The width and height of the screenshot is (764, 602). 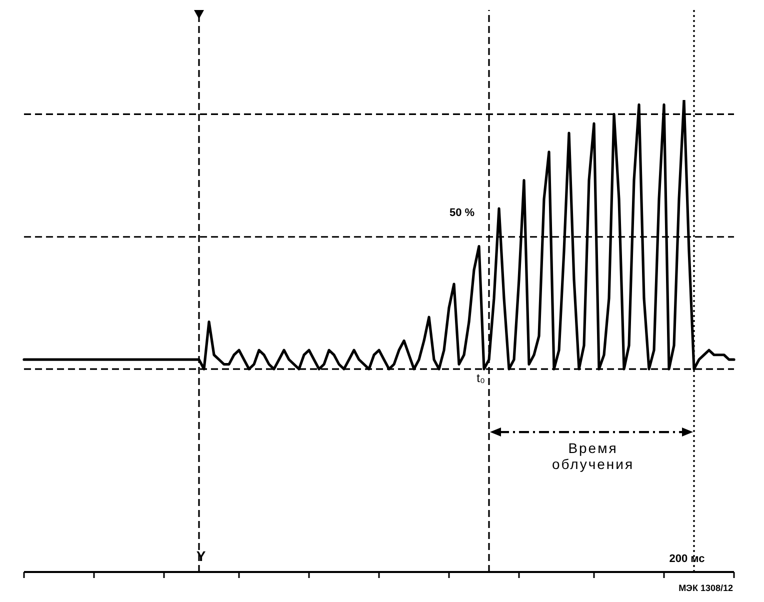 What do you see at coordinates (462, 213) in the screenshot?
I see `annotation: 50 %` at bounding box center [462, 213].